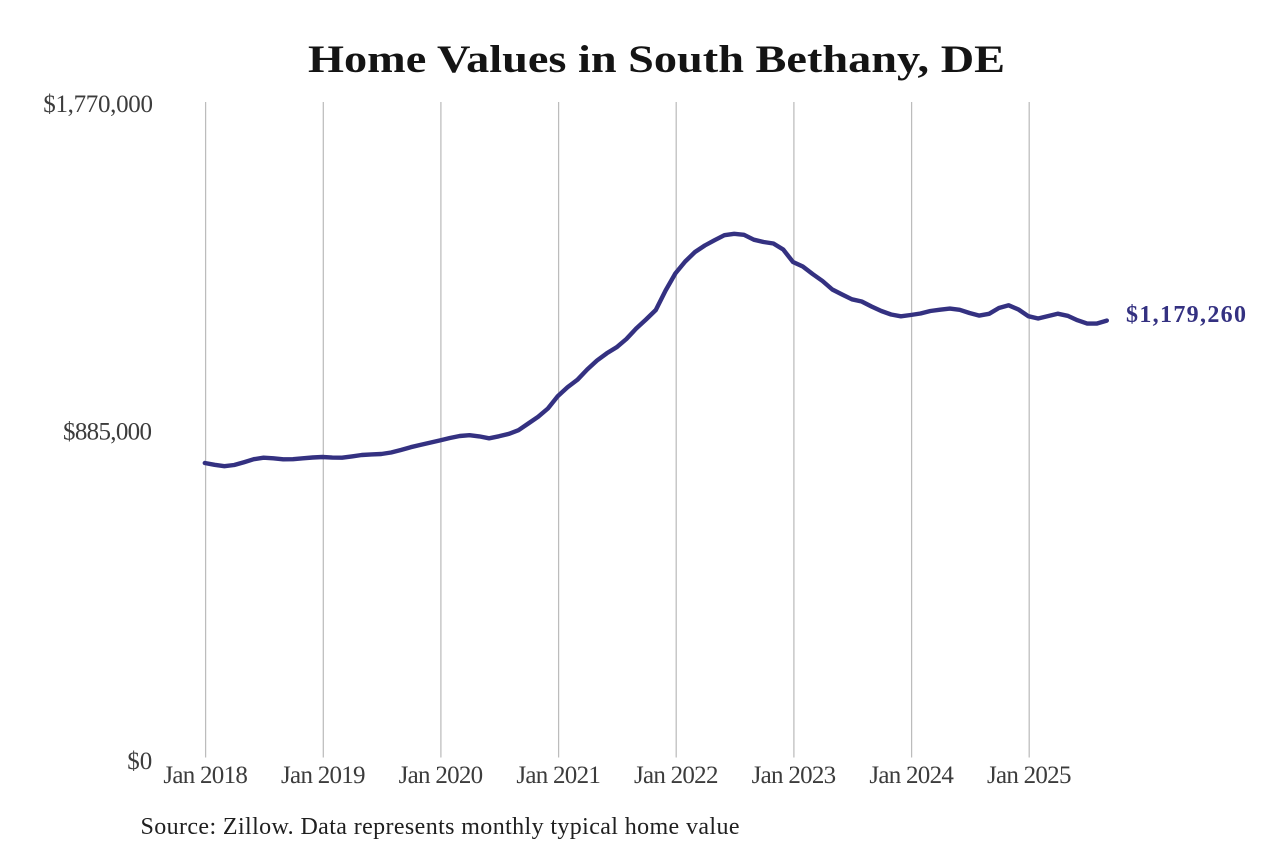 The height and width of the screenshot is (853, 1280). I want to click on svg-text: Jan 2025, so click(1029, 775).